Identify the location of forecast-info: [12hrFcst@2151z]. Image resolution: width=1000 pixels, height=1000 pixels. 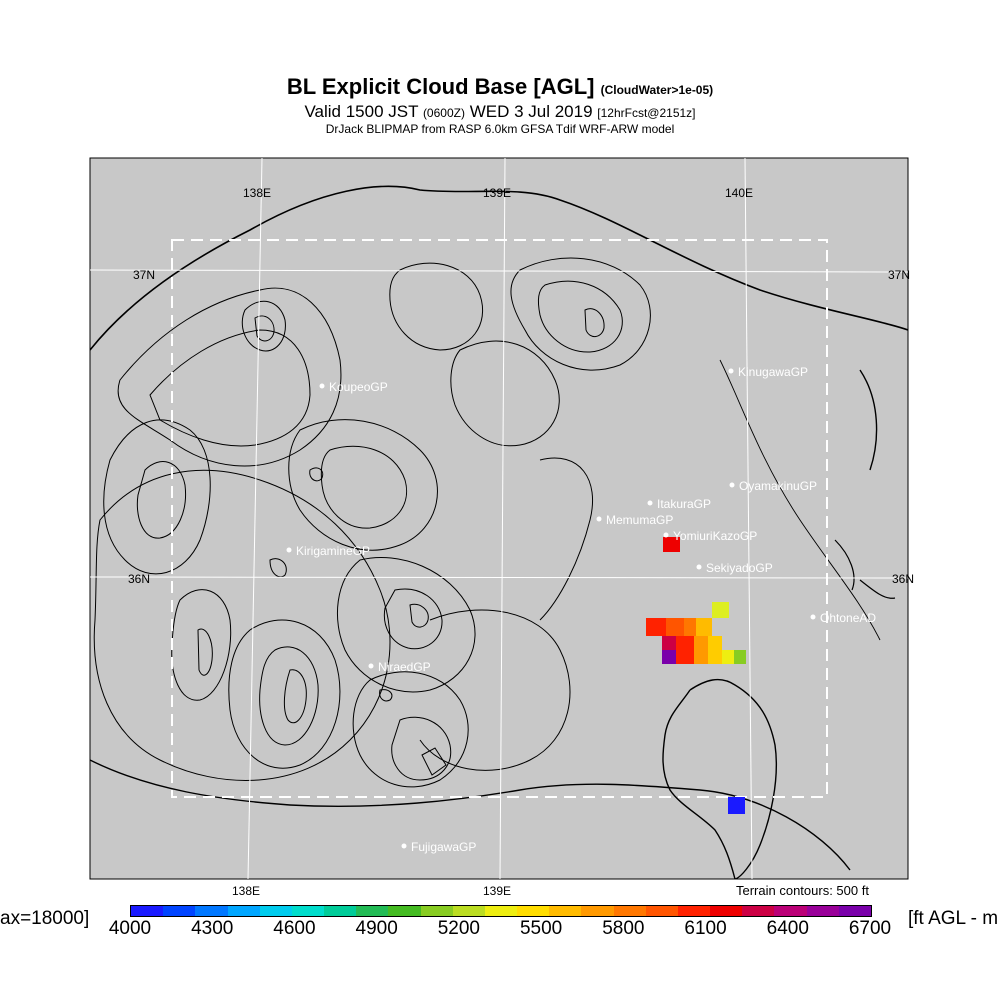
(646, 113).